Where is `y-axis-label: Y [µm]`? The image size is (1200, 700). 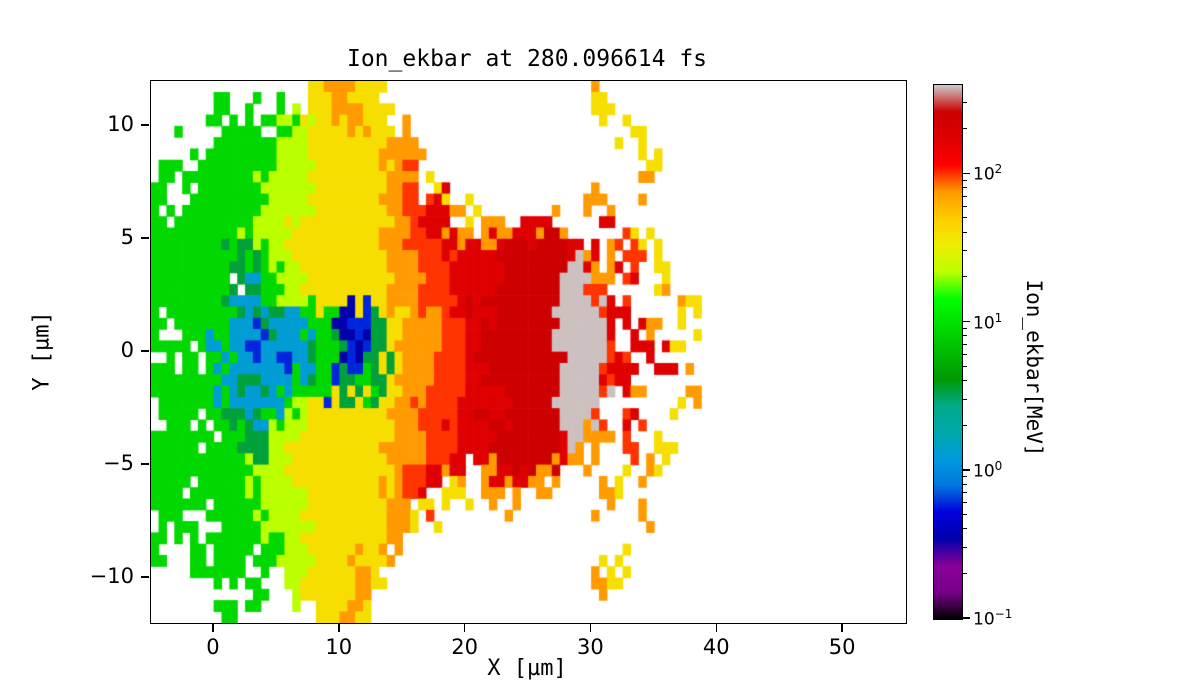
y-axis-label: Y [µm] is located at coordinates (42, 351).